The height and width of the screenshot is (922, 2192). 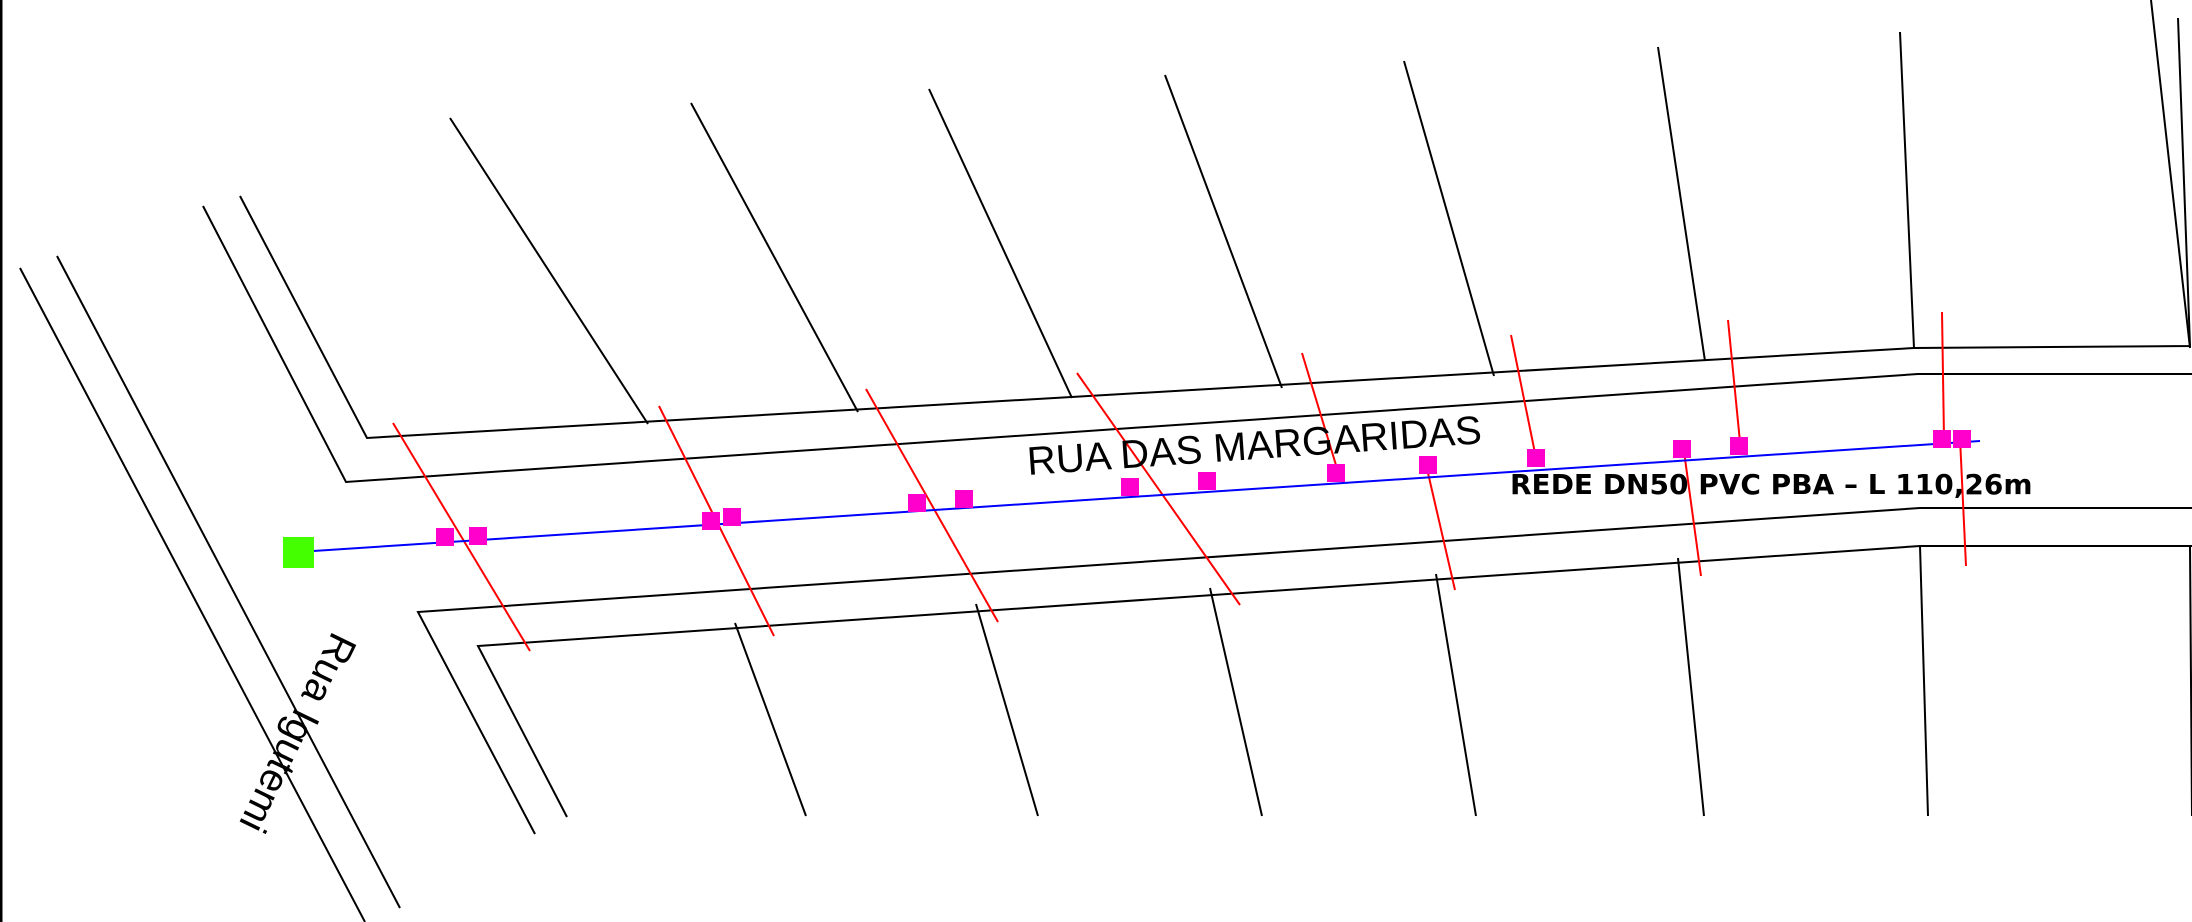 I want to click on cross-street-edge-inner, so click(x=228, y=582).